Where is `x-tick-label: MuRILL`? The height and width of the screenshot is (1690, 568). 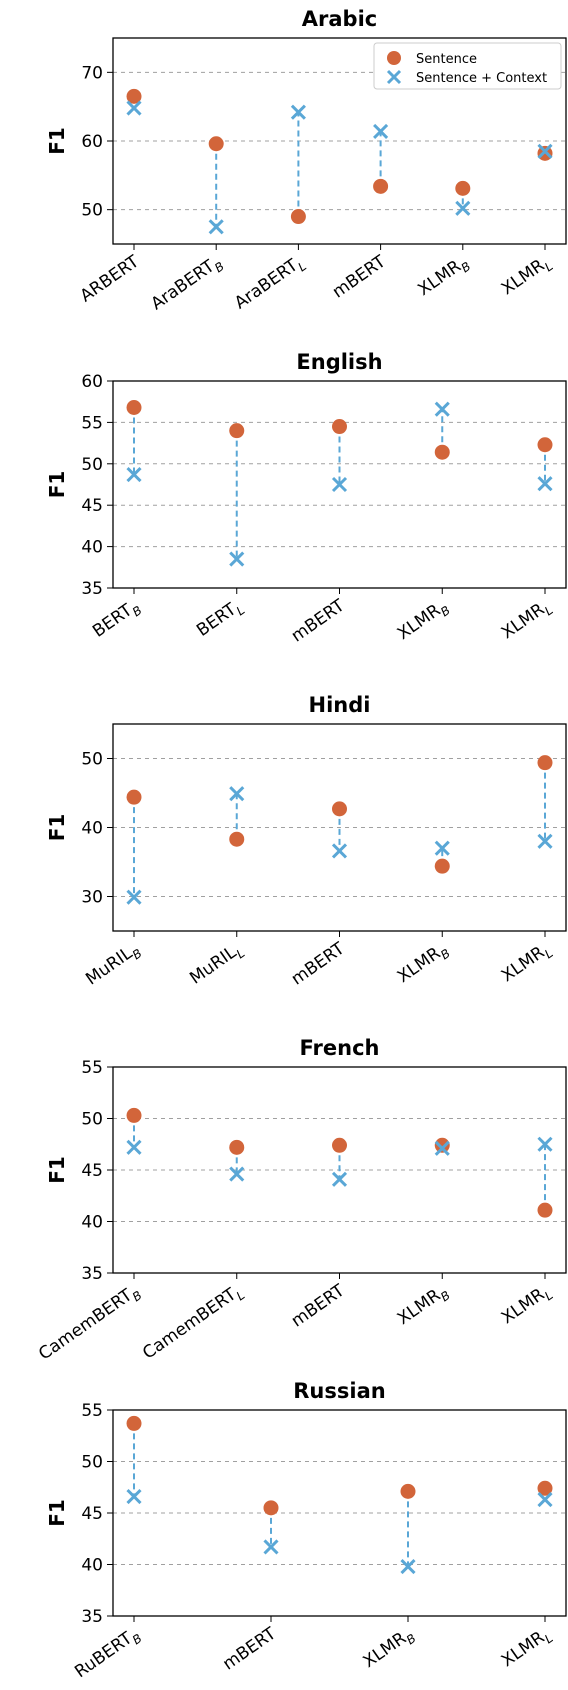 x-tick-label: MuRILL is located at coordinates (216, 965).